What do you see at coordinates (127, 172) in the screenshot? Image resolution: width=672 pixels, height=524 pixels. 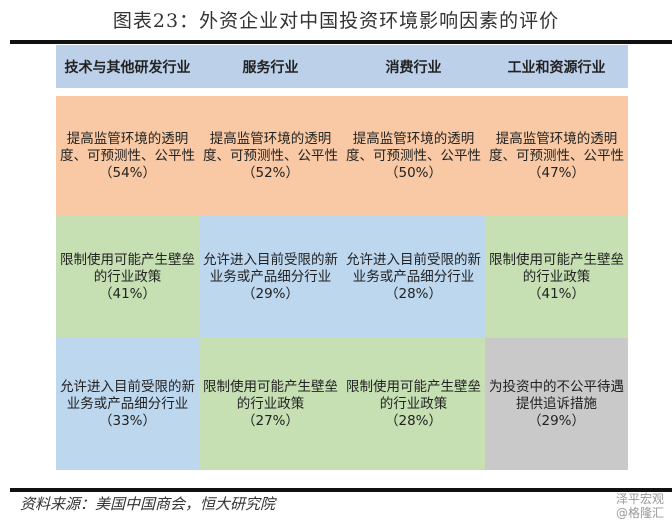 I see `cell-percent: （54%）` at bounding box center [127, 172].